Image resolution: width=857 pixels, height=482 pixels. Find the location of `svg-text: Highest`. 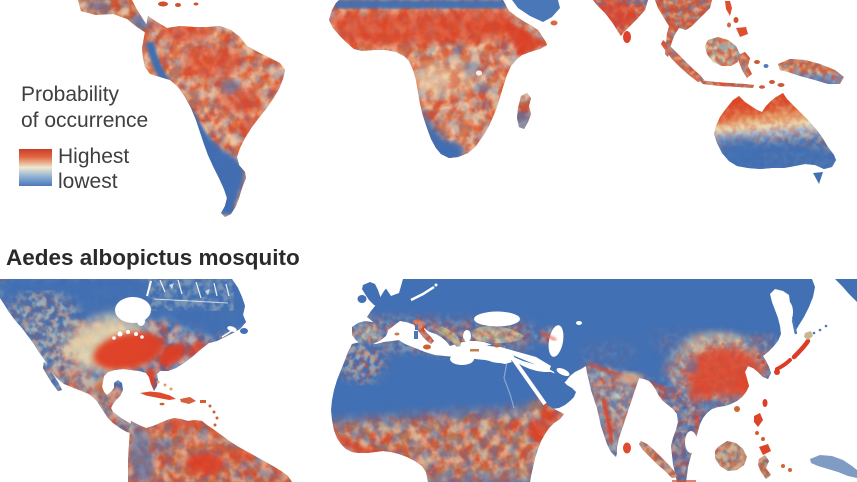

svg-text: Highest is located at coordinates (93, 156).